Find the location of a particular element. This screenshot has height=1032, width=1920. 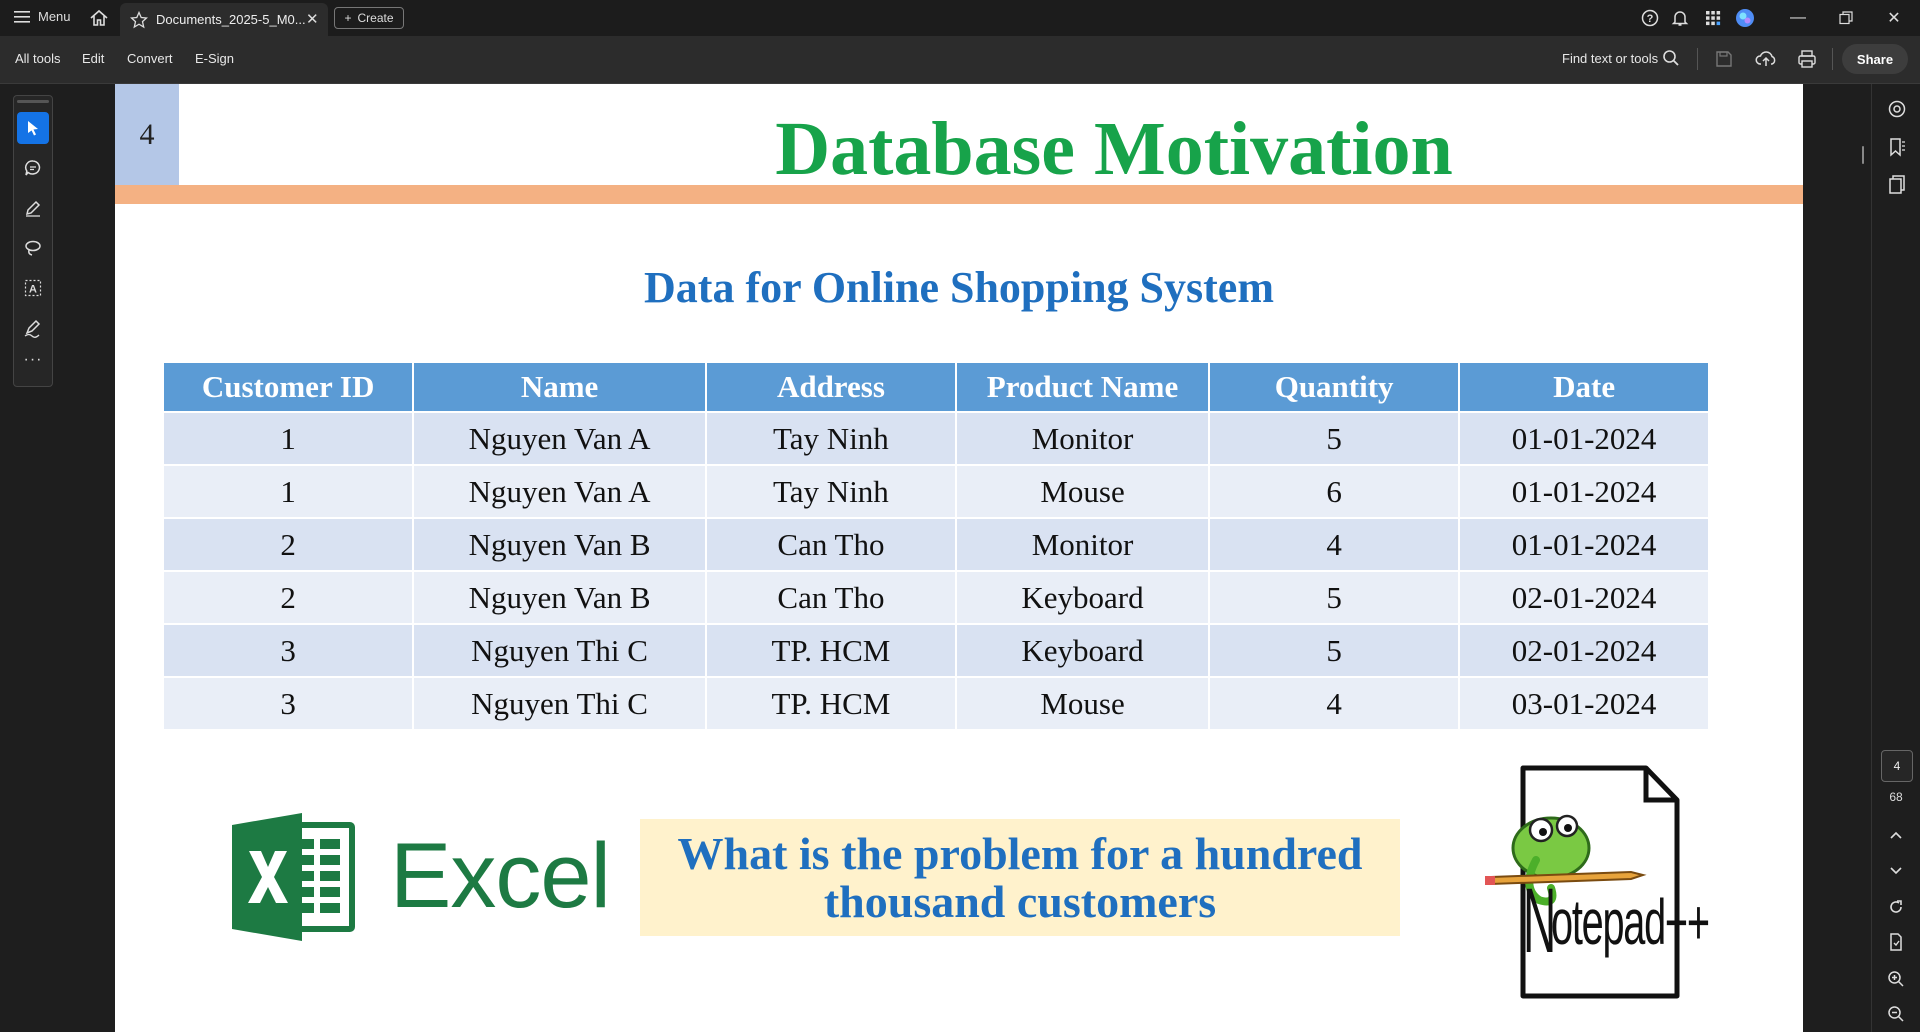

select-tool is located at coordinates (33, 128).